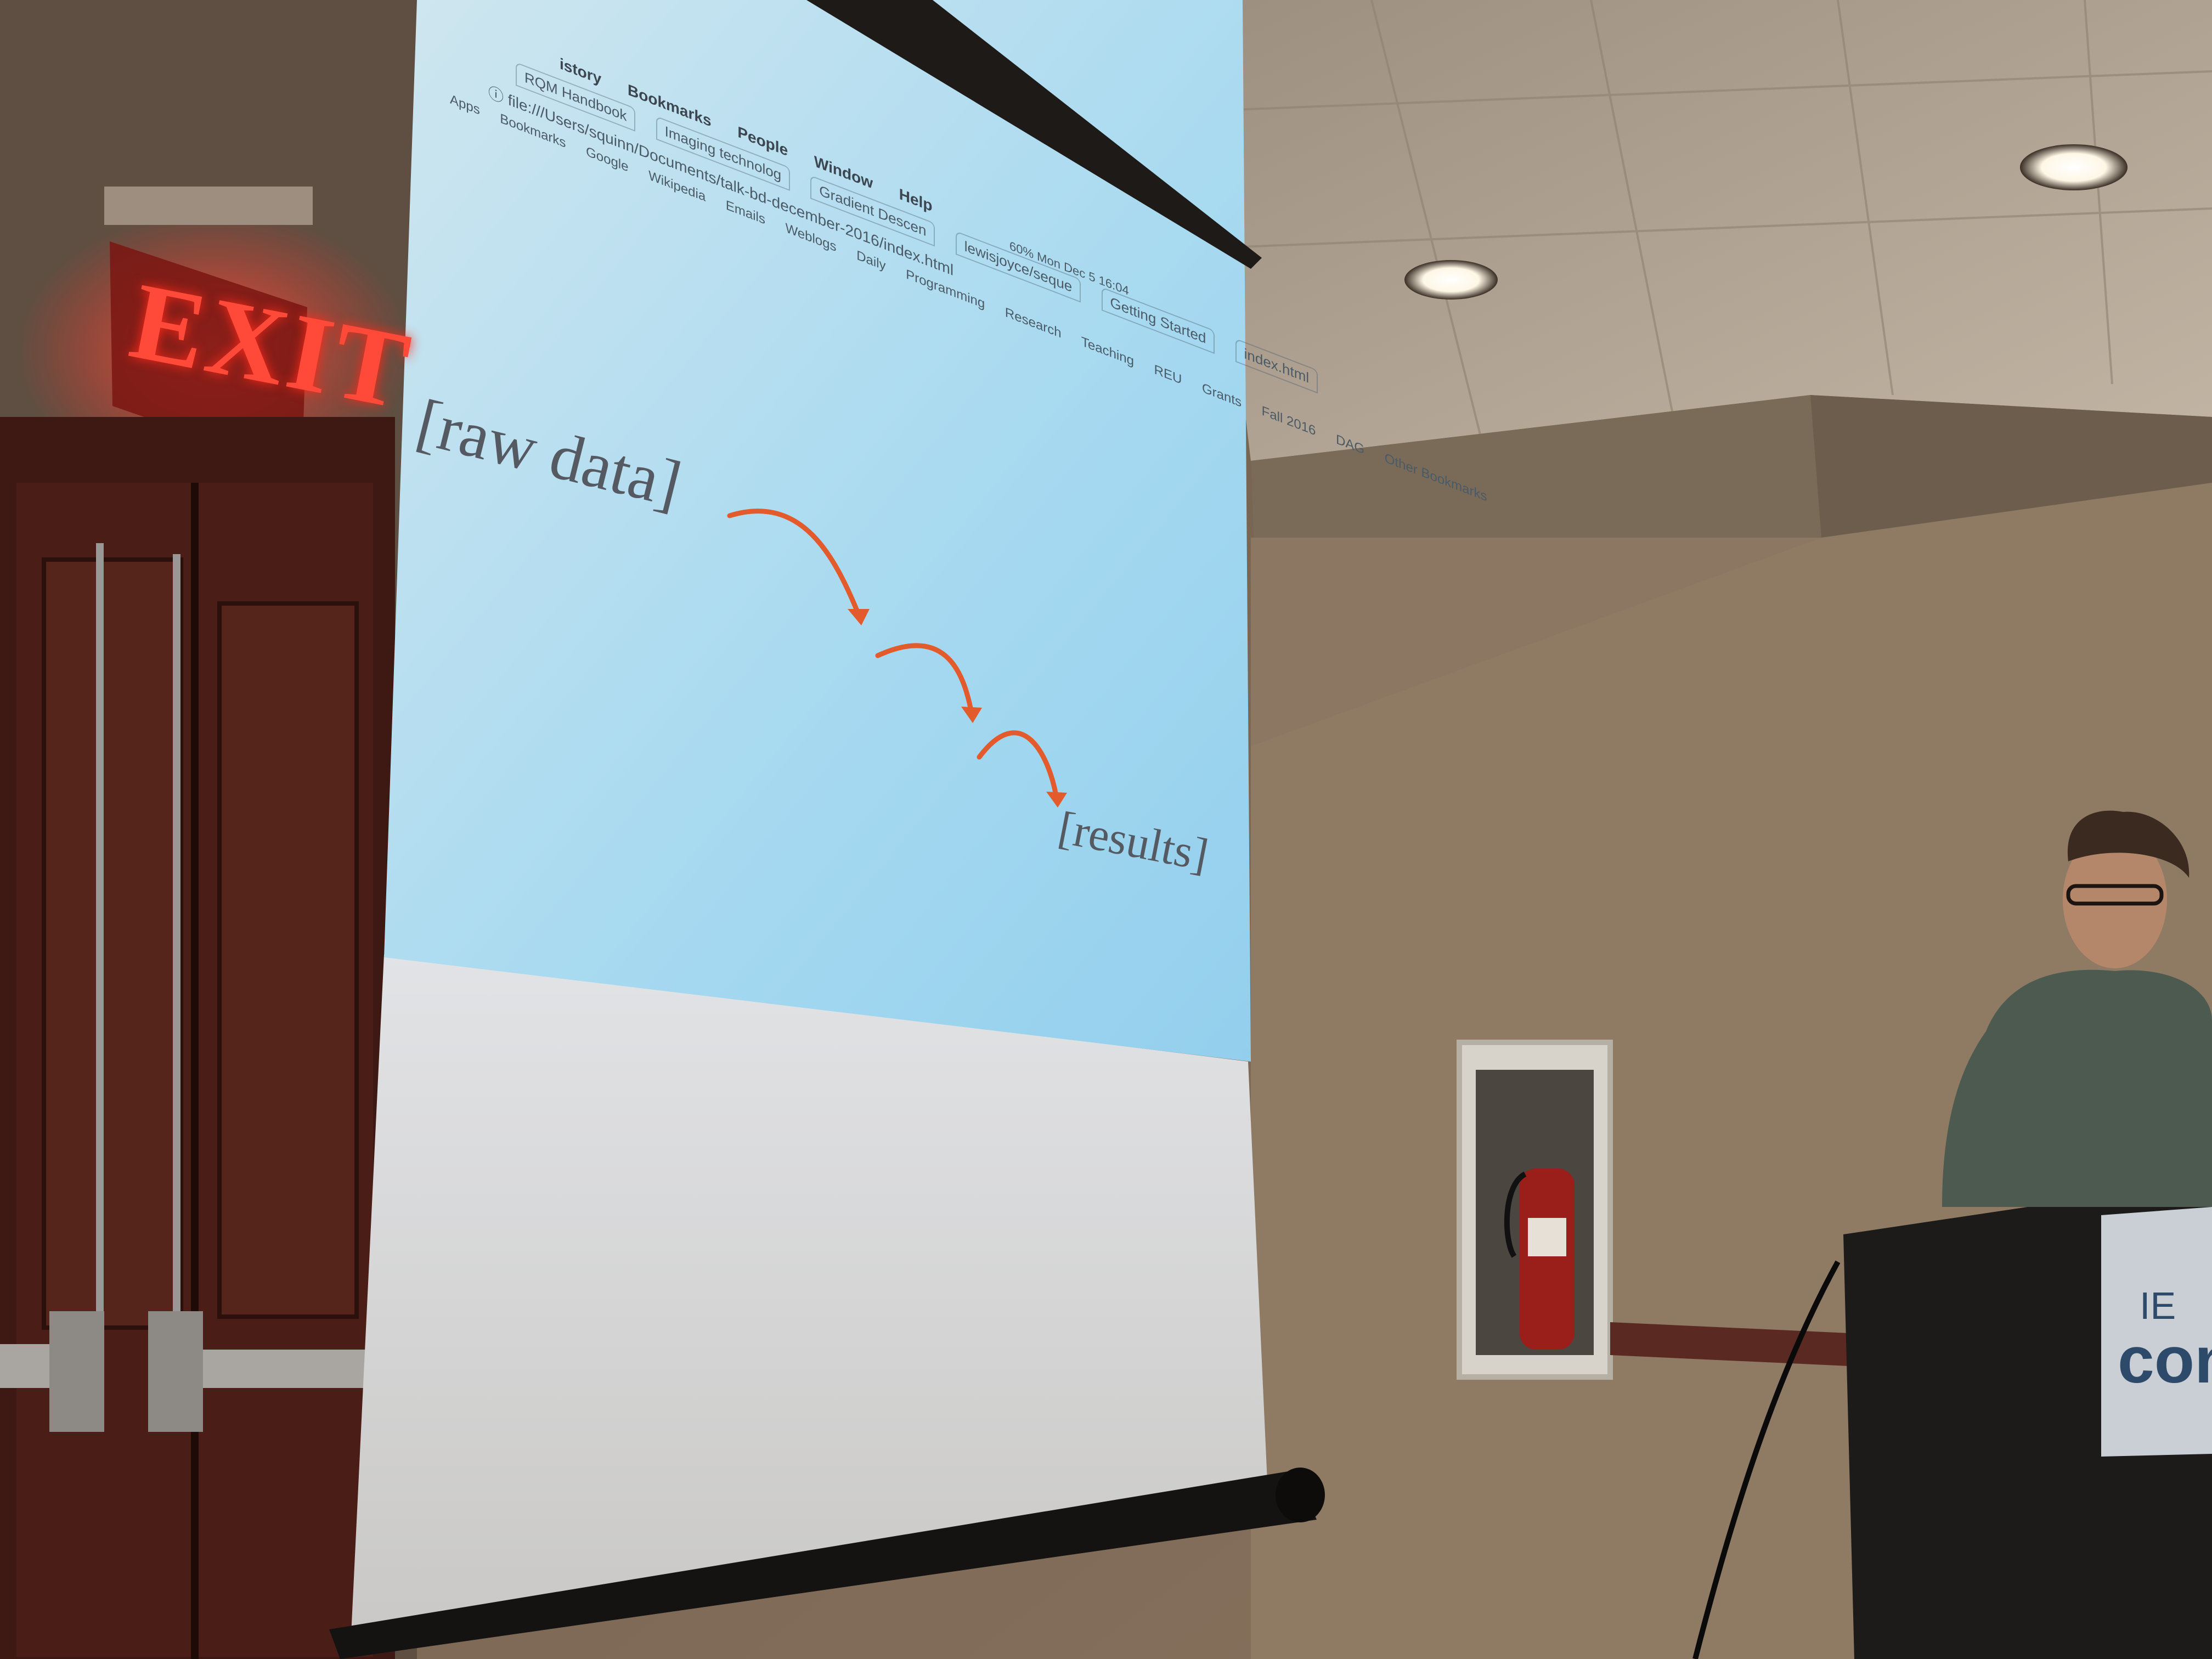 Image resolution: width=2212 pixels, height=1659 pixels. What do you see at coordinates (2165, 1360) in the screenshot?
I see `podium-sign-line2: con` at bounding box center [2165, 1360].